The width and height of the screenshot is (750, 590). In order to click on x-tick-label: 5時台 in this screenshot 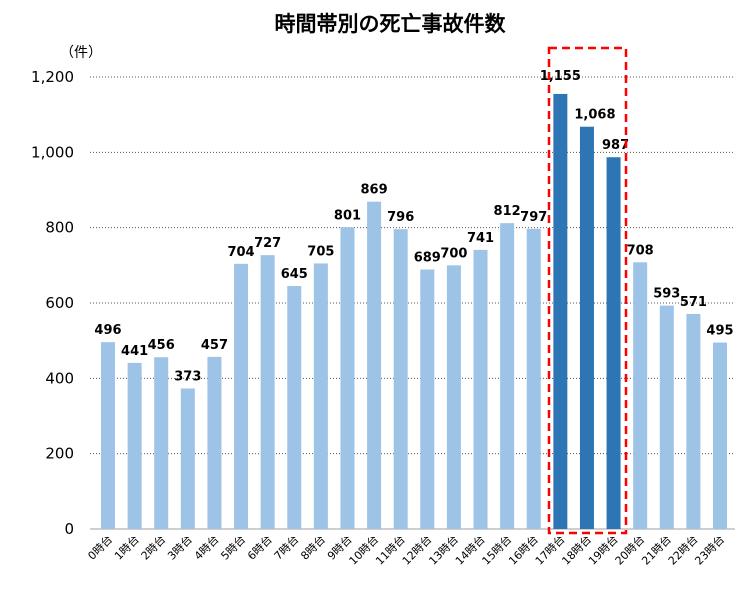, I will do `click(233, 547)`.